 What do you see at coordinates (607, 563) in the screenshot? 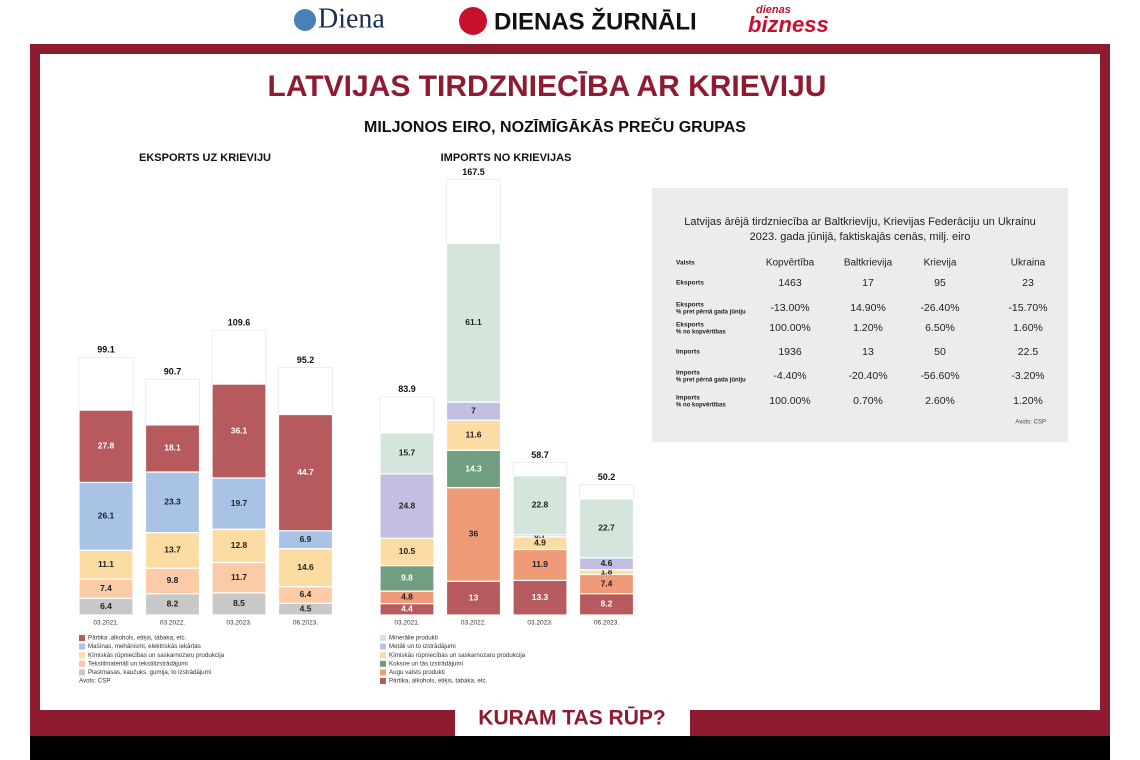
I see `segment-label: 4.6` at bounding box center [607, 563].